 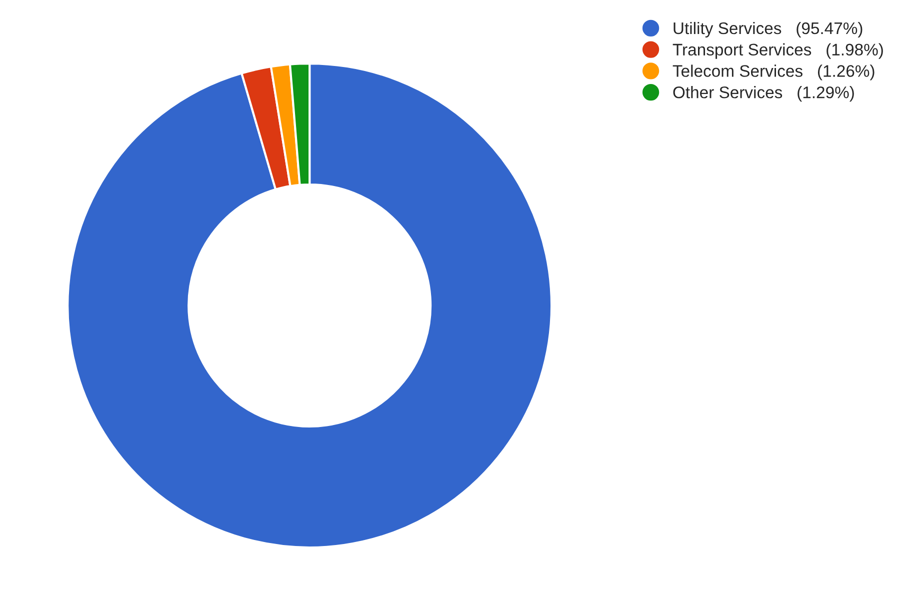 I want to click on legend-label: Utility Services (95.47%), so click(x=768, y=30).